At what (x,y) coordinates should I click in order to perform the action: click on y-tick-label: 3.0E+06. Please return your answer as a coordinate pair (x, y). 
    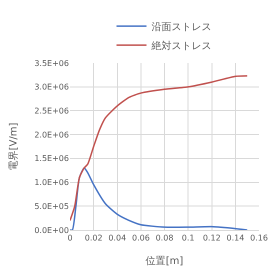
    Looking at the image, I should click on (51, 87).